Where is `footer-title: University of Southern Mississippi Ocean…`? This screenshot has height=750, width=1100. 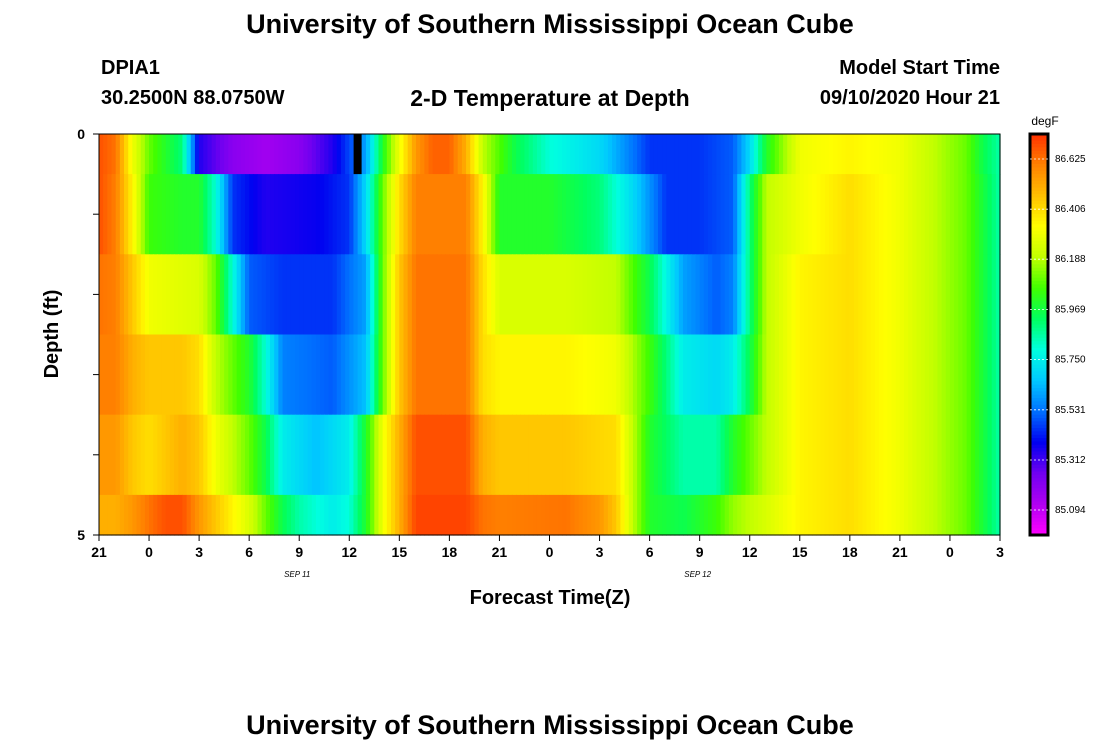
footer-title: University of Southern Mississippi Ocean… is located at coordinates (550, 725).